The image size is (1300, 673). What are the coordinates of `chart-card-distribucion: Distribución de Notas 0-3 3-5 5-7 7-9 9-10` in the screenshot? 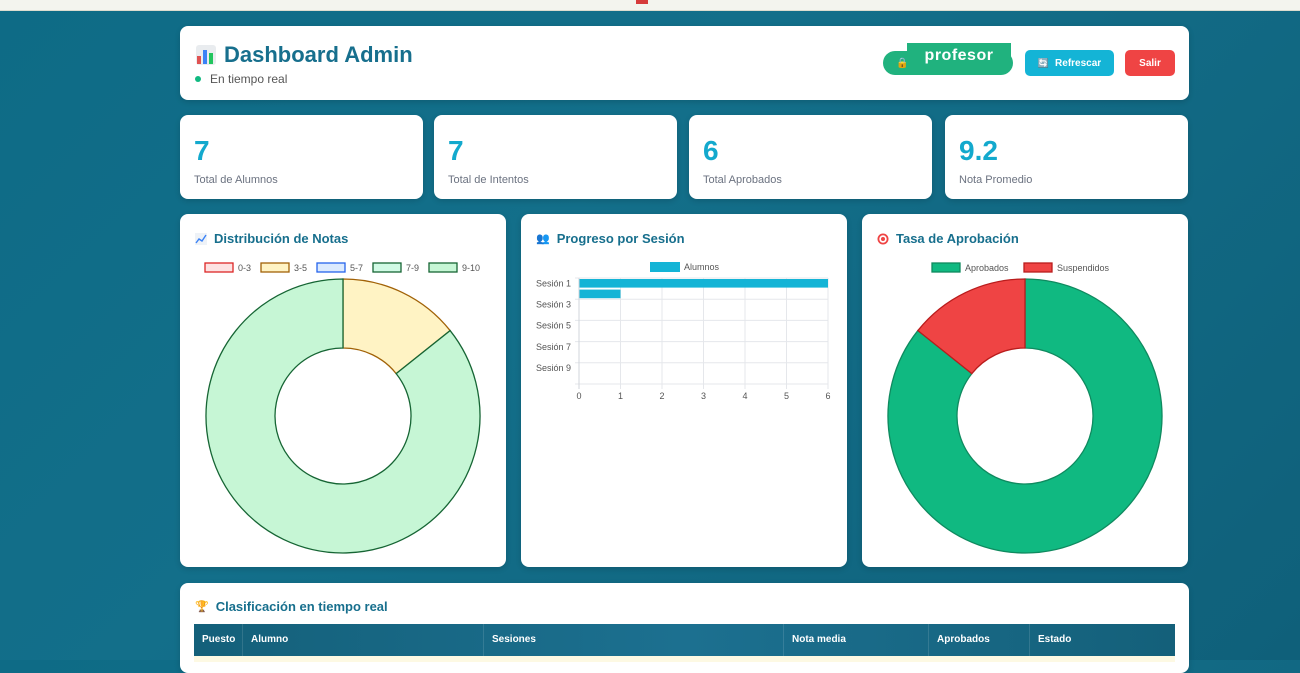 It's located at (343, 390).